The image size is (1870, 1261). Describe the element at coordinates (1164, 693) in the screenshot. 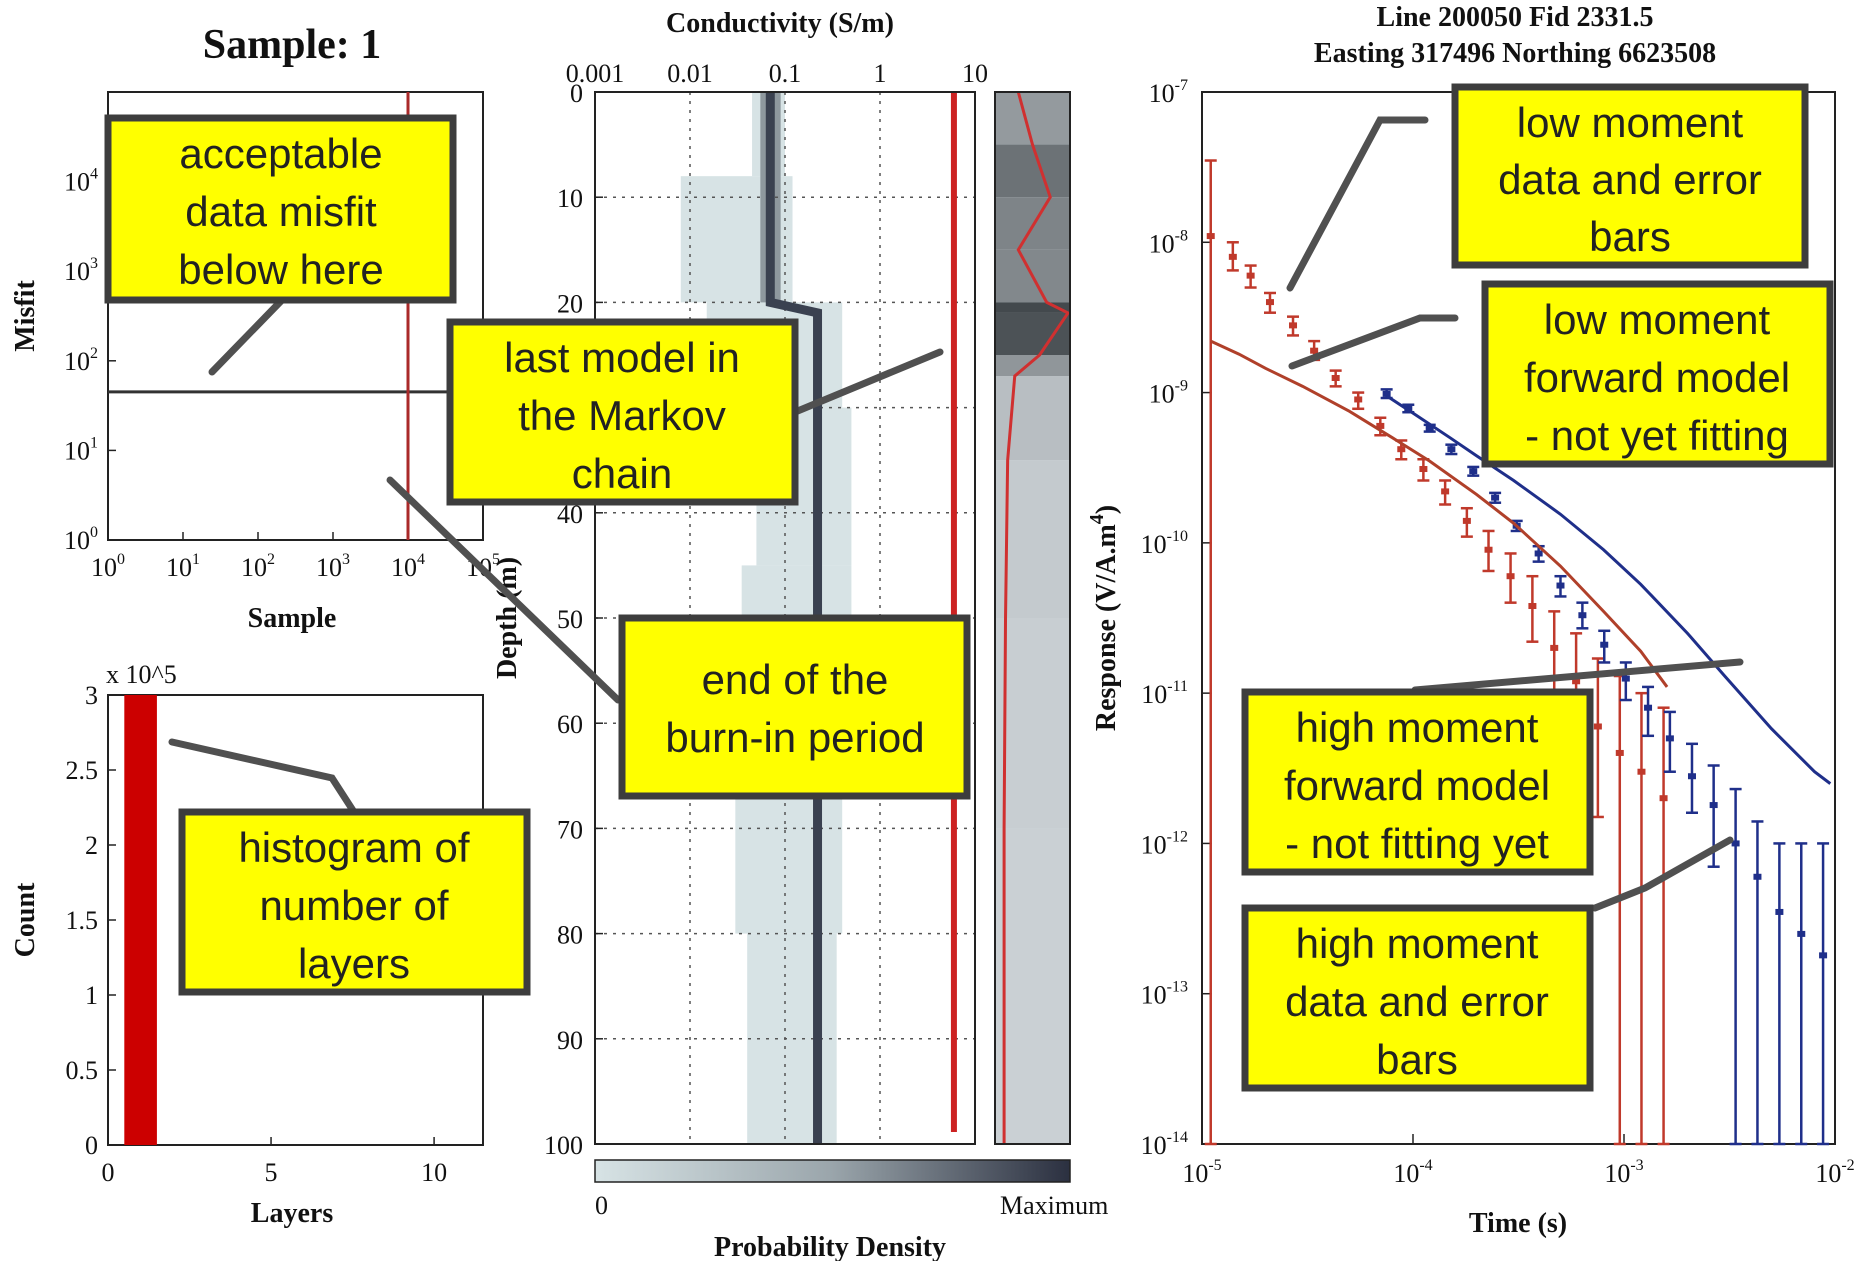

I see `response-ytick-label: 10-11` at that location.